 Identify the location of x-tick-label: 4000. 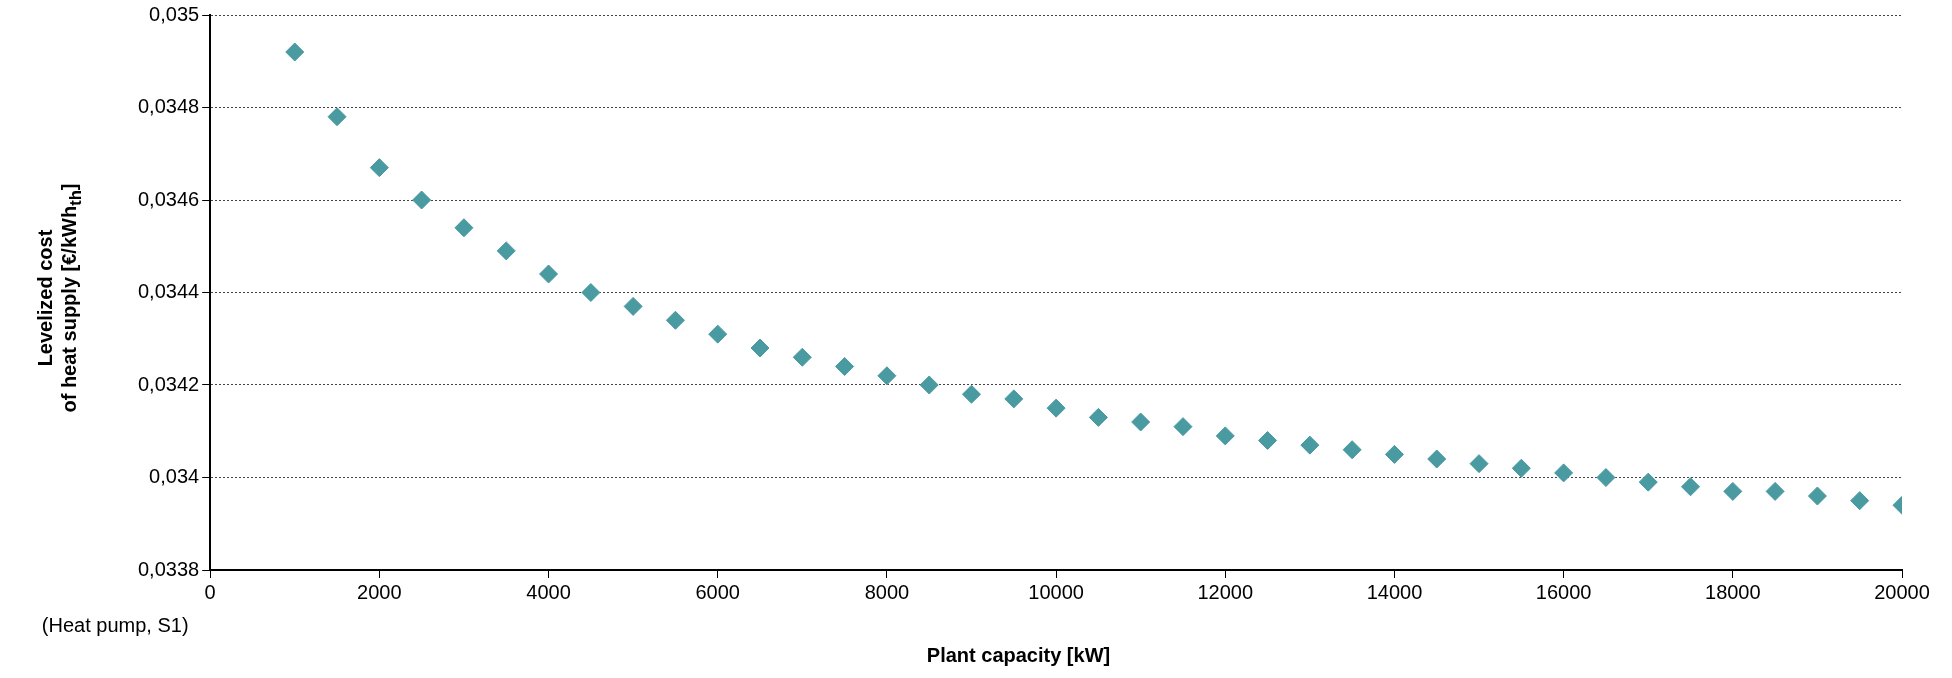
(548, 591).